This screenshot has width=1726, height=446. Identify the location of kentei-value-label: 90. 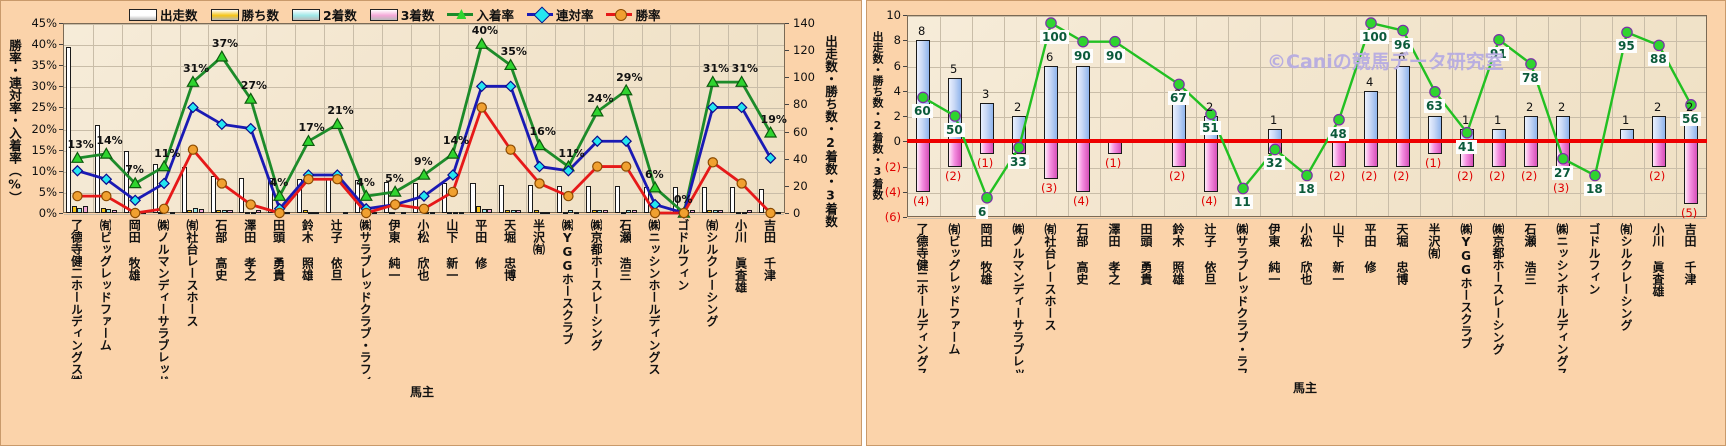
(1082, 55).